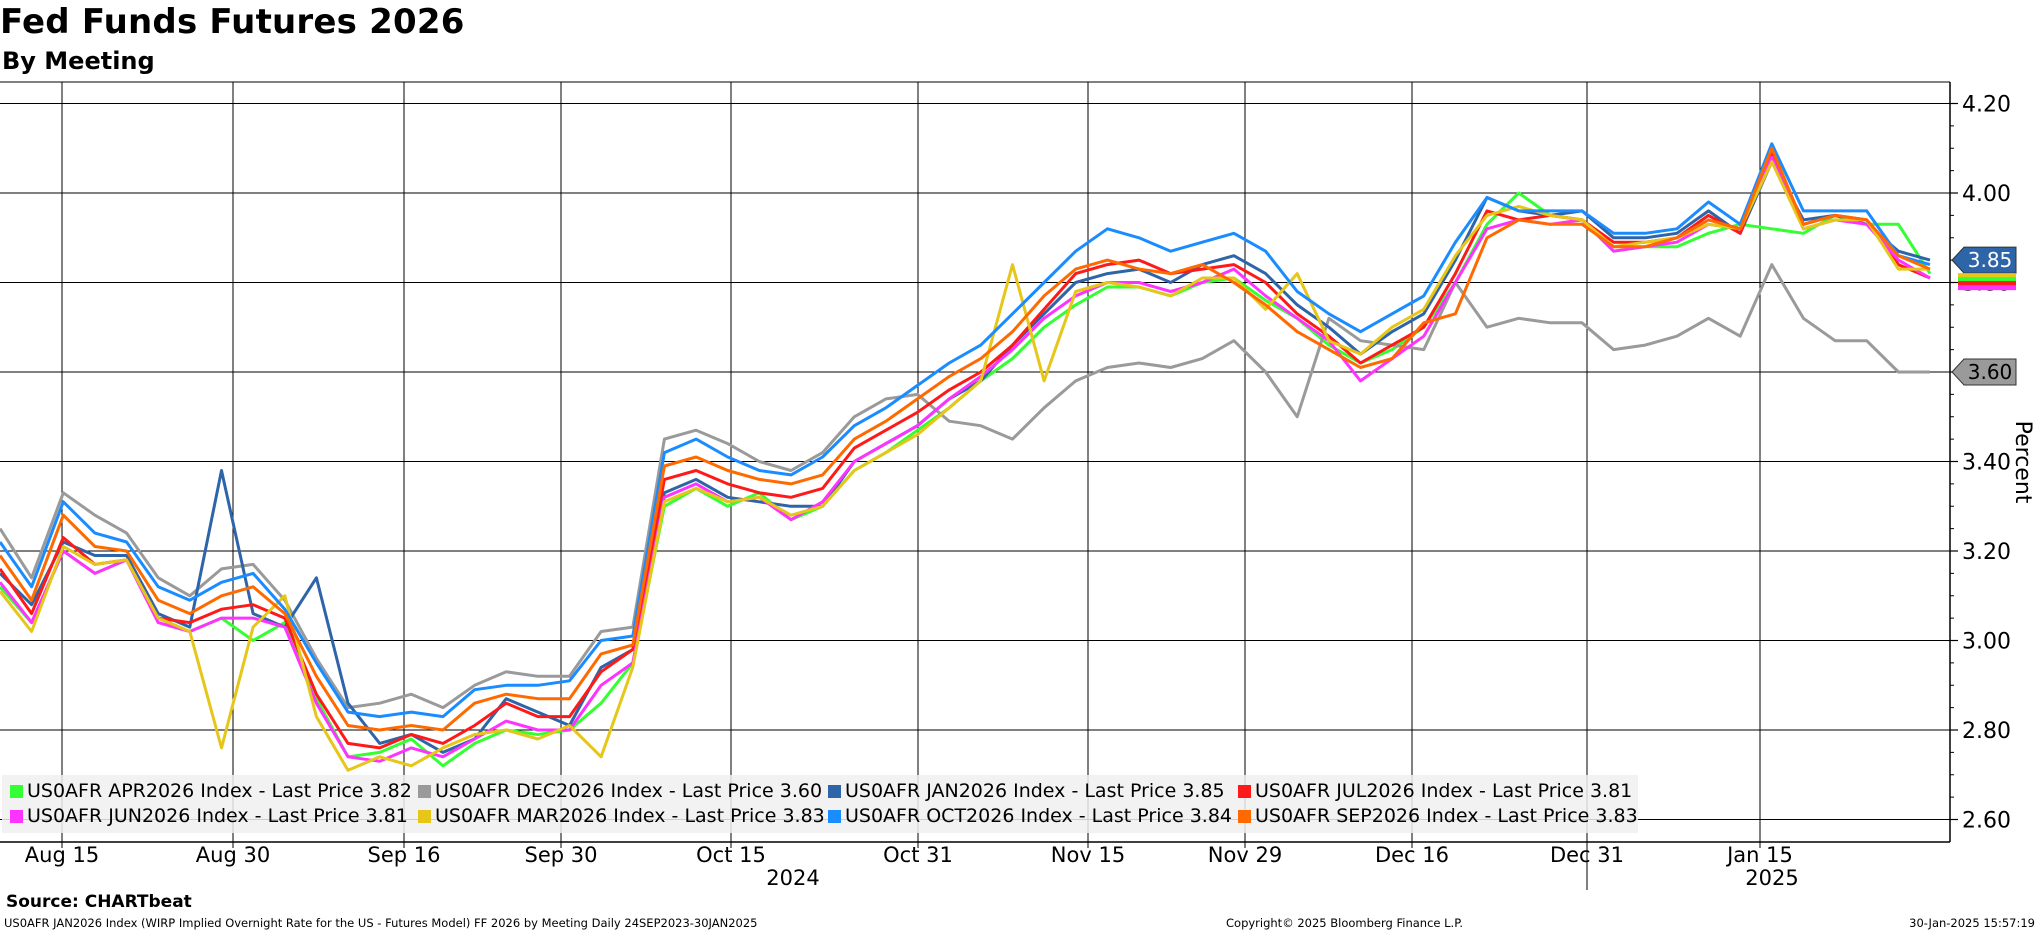 This screenshot has width=2041, height=932. What do you see at coordinates (1038, 816) in the screenshot?
I see `legend-label: US0AFR OCT2026 Index - Last Price 3.84` at bounding box center [1038, 816].